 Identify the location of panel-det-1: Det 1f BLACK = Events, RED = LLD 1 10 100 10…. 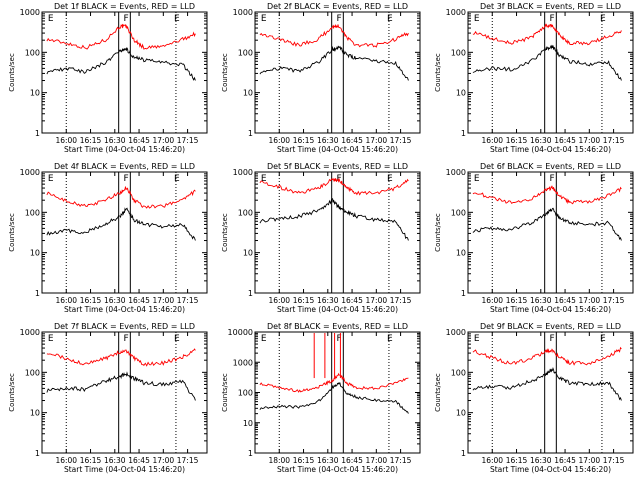
(108, 78).